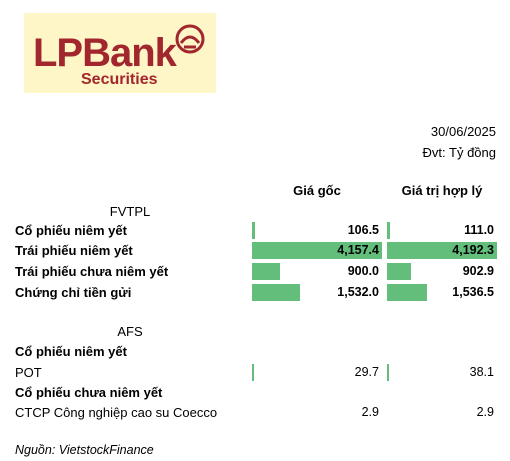 This screenshot has height=461, width=510. What do you see at coordinates (442, 230) in the screenshot?
I see `fair-value-cell: 111.0` at bounding box center [442, 230].